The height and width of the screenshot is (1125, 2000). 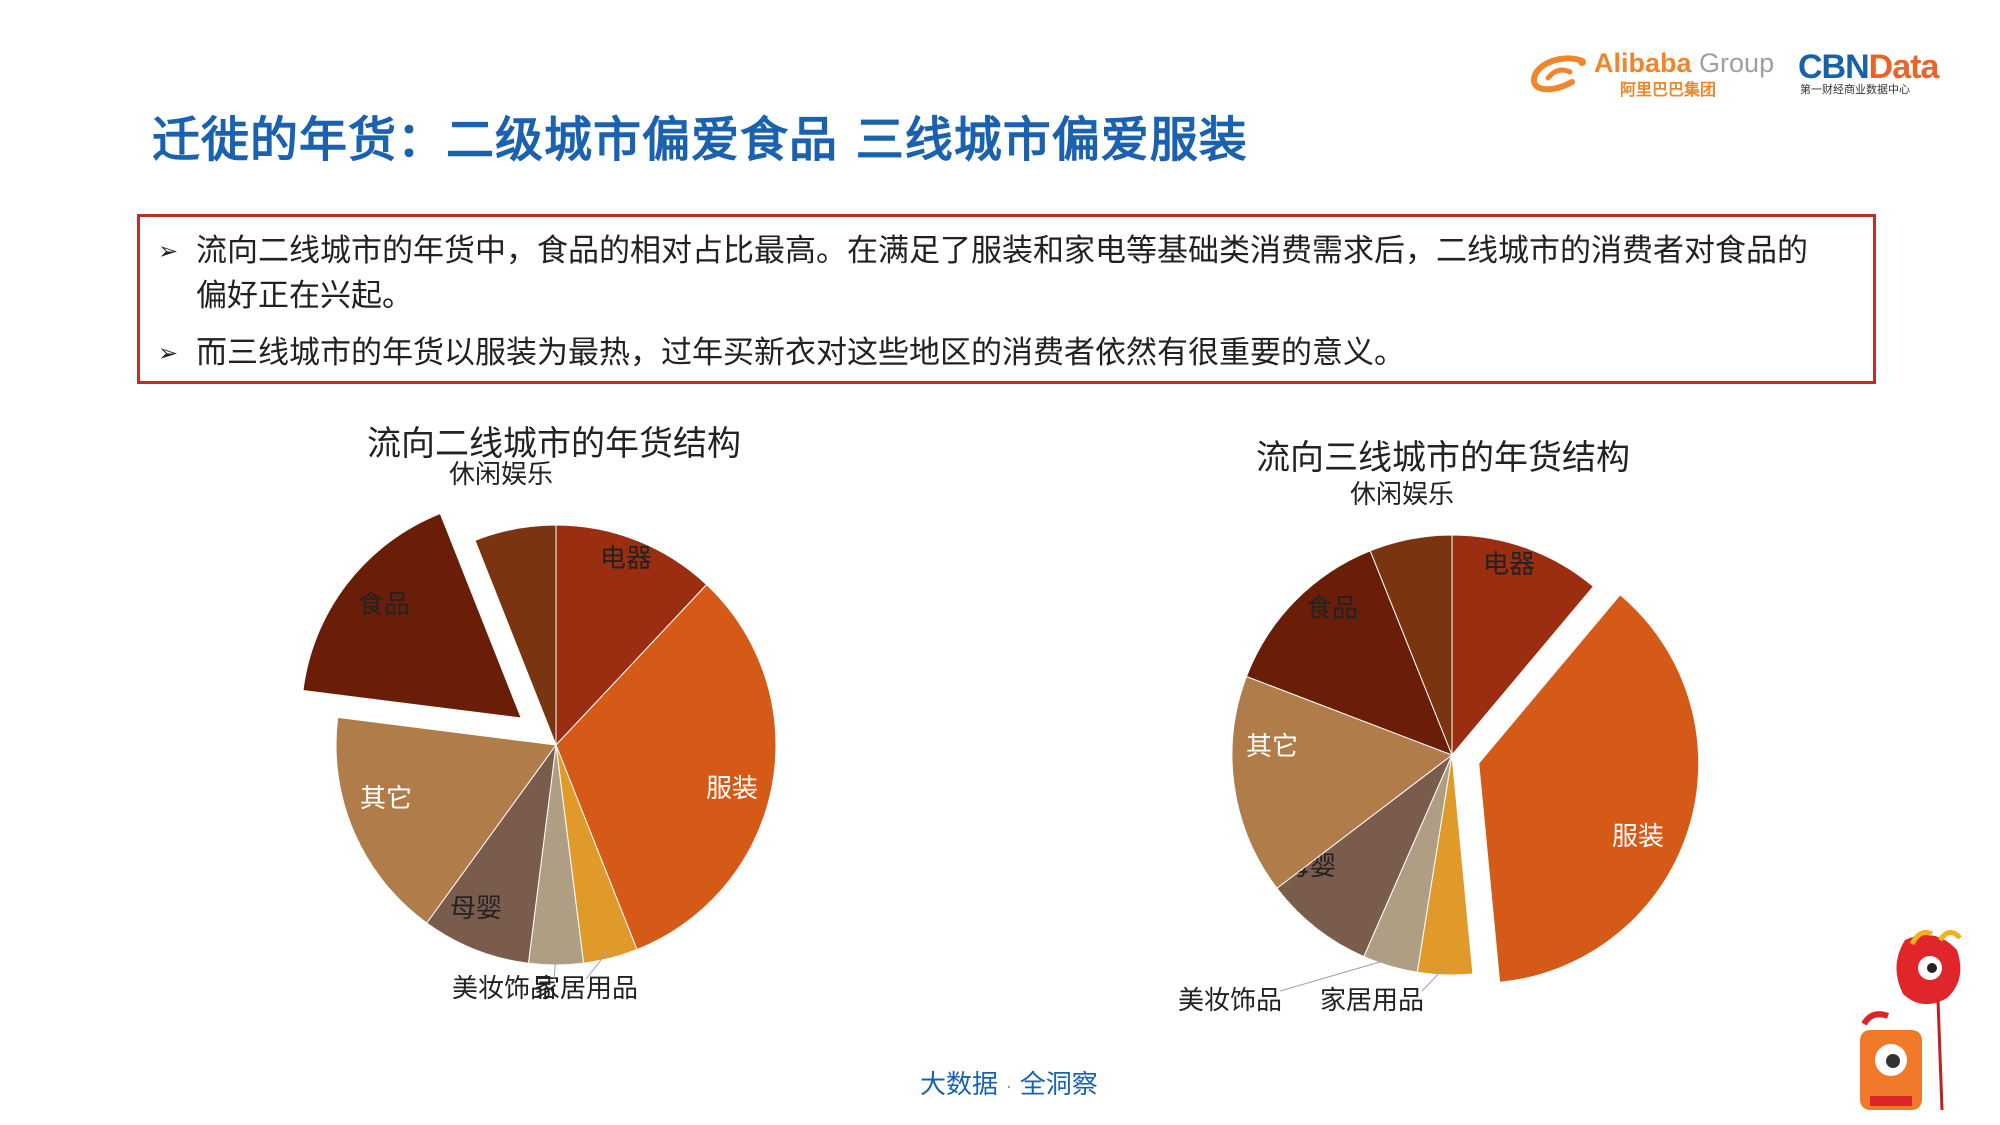 What do you see at coordinates (1668, 89) in the screenshot?
I see `alibaba-logo-subtitle: 阿里巴巴集团` at bounding box center [1668, 89].